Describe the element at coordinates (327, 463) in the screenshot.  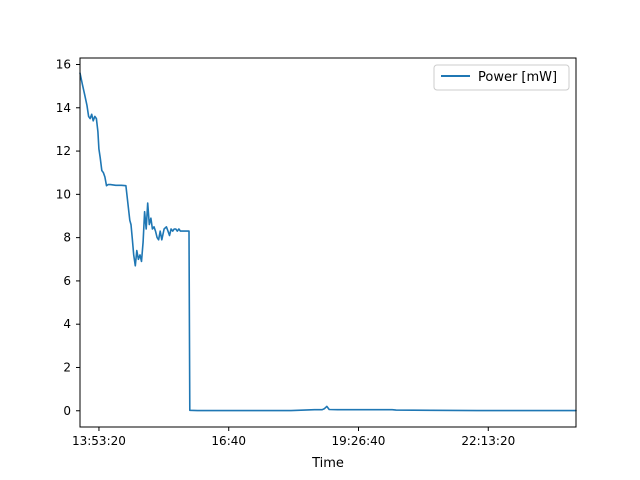
I see `x-axis-label: Time` at that location.